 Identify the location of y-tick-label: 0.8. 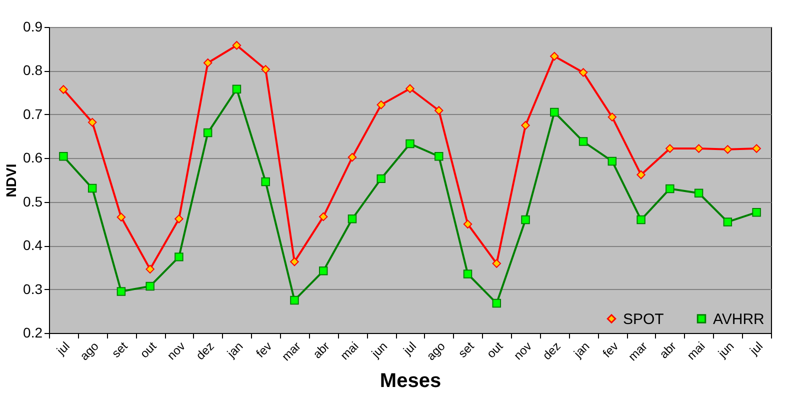
(33, 70).